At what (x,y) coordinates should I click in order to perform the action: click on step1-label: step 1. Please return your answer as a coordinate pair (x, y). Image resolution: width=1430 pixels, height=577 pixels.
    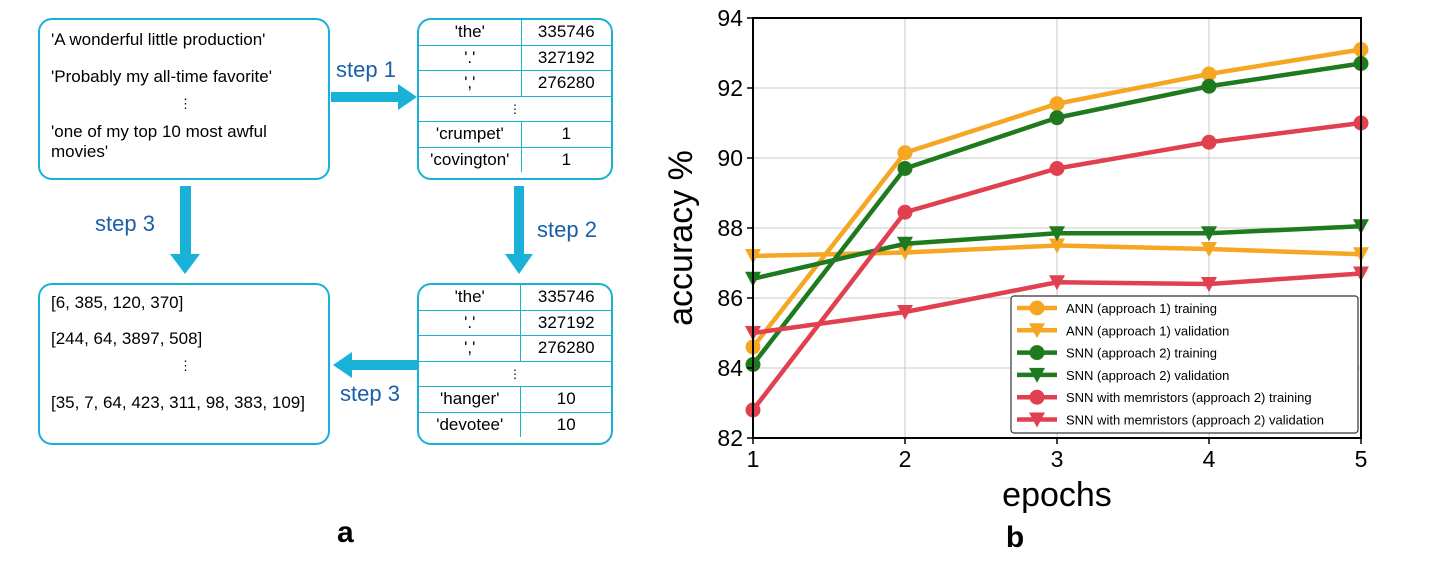
    Looking at the image, I should click on (366, 69).